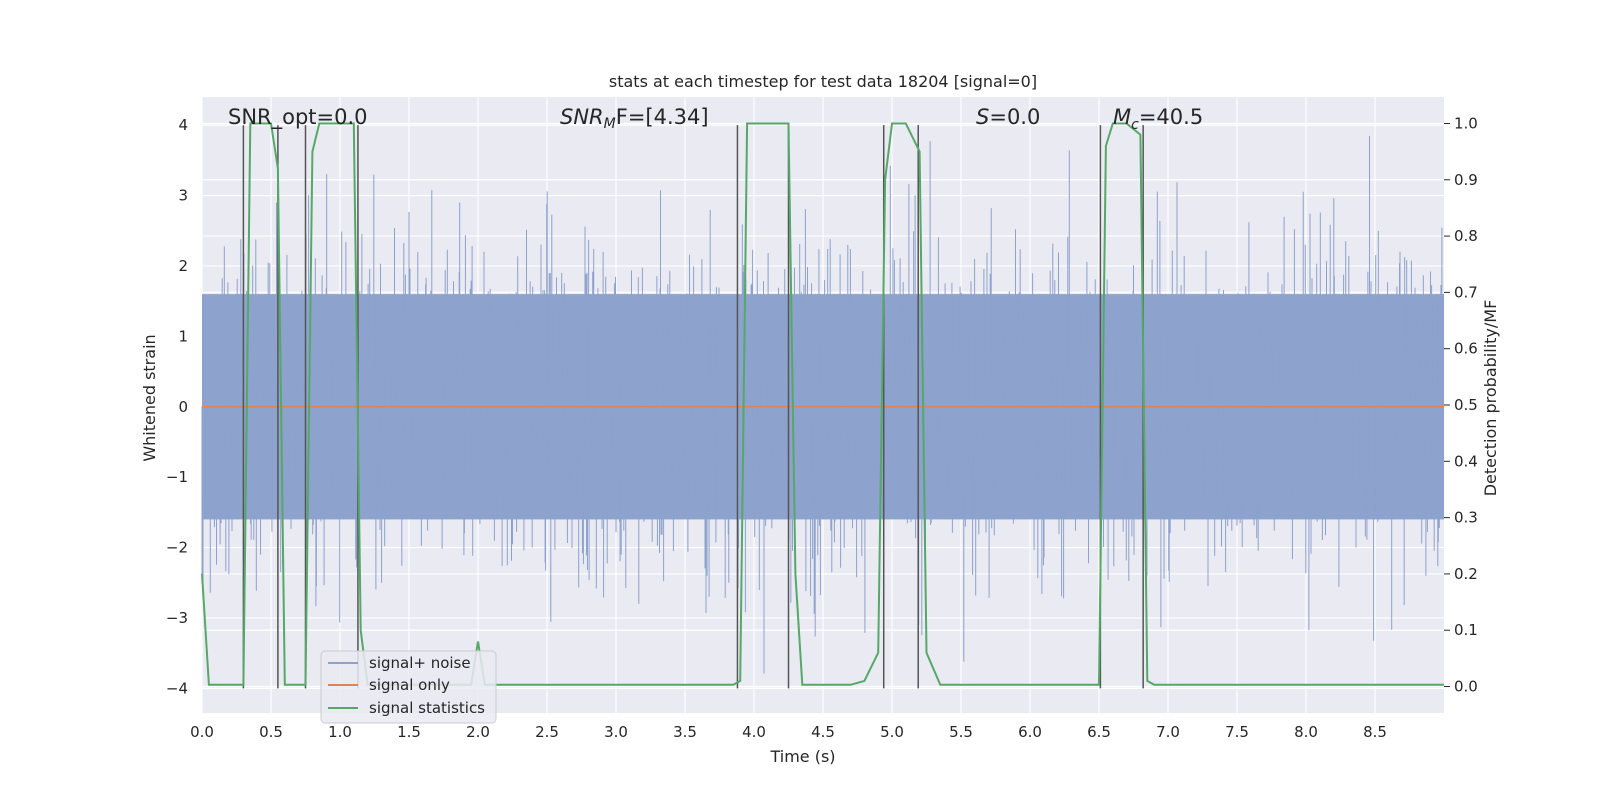  Describe the element at coordinates (547, 732) in the screenshot. I see `x-tick-label: 2.5` at that location.